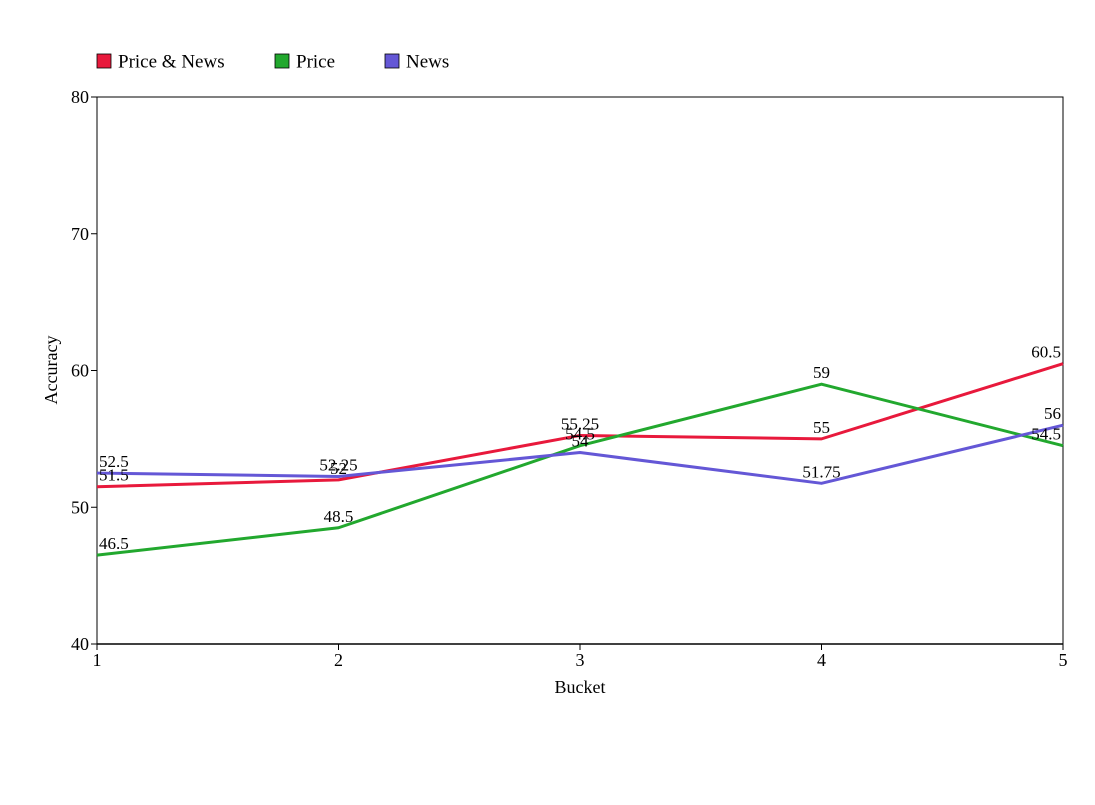  What do you see at coordinates (80, 644) in the screenshot?
I see `y-tick-label: 40` at bounding box center [80, 644].